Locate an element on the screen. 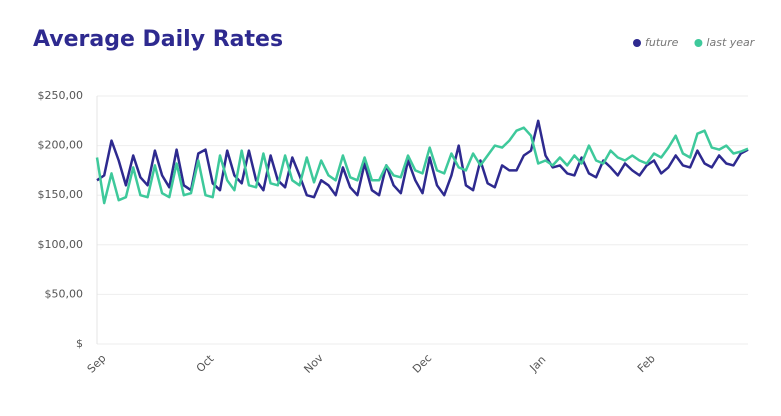  y-tick-label: $ is located at coordinates (79, 343).